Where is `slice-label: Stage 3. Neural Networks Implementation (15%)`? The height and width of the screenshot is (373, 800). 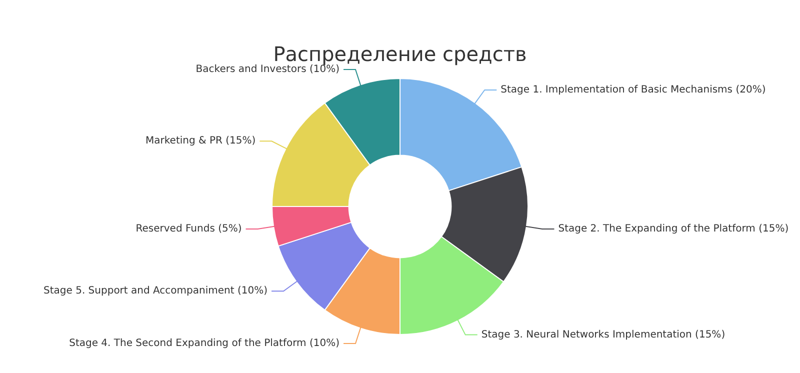 slice-label: Stage 3. Neural Networks Implementation (15%) is located at coordinates (603, 334).